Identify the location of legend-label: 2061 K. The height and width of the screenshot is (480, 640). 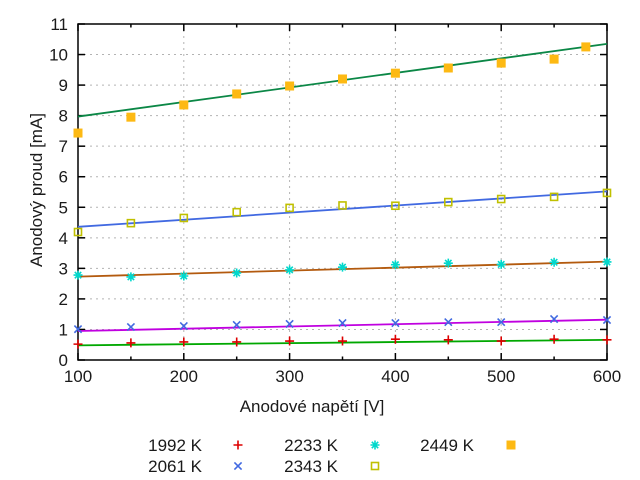
(175, 466).